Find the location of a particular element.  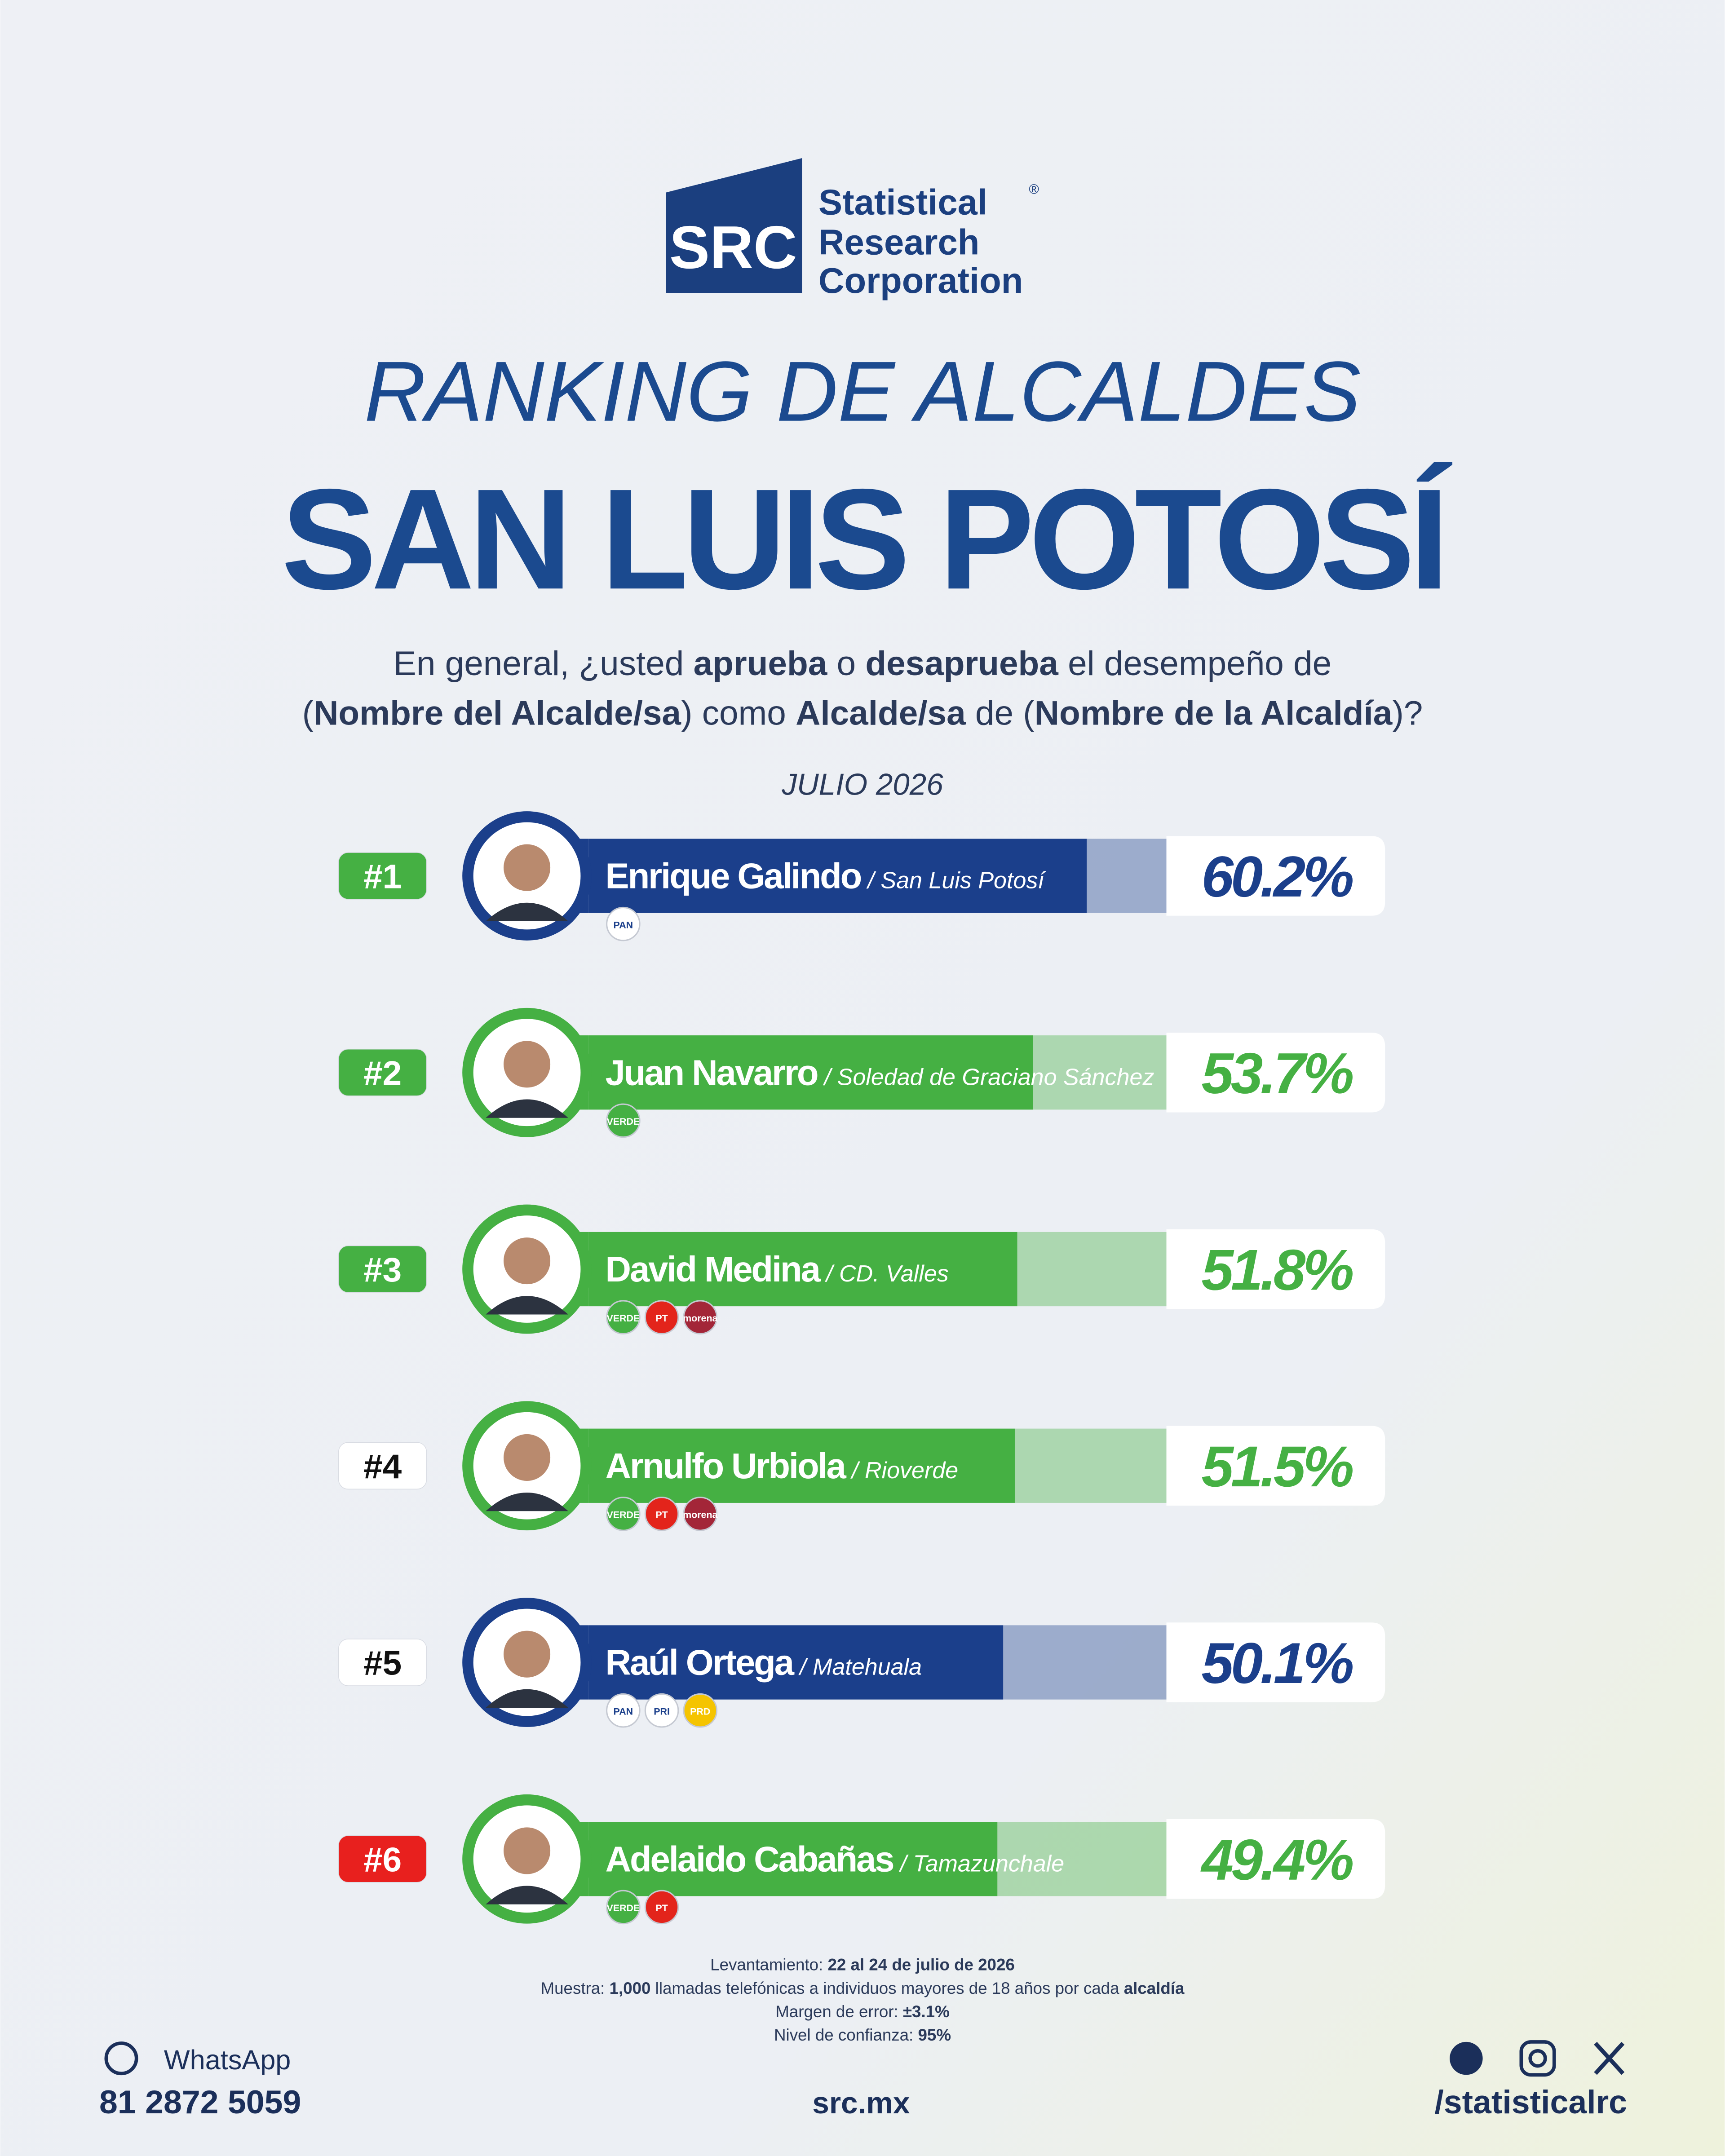

text-segment: Nivel de confianza: is located at coordinates (846, 2035).